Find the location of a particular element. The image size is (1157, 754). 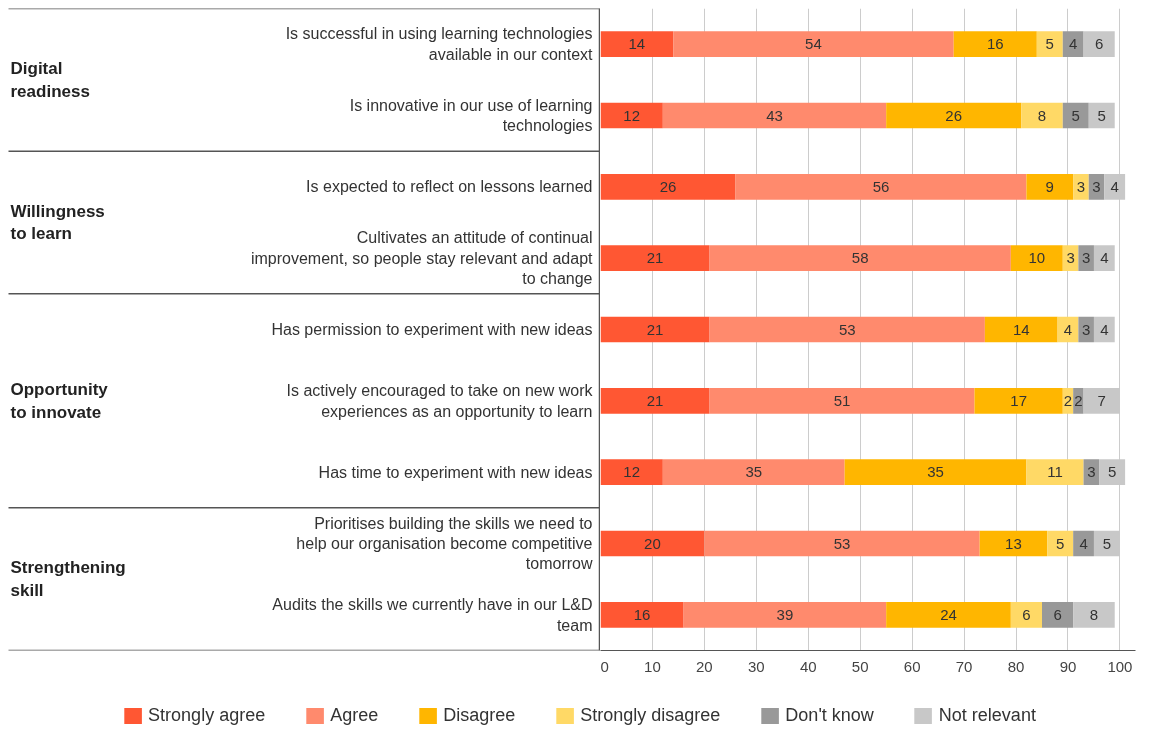

data-label: 20 is located at coordinates (652, 543).